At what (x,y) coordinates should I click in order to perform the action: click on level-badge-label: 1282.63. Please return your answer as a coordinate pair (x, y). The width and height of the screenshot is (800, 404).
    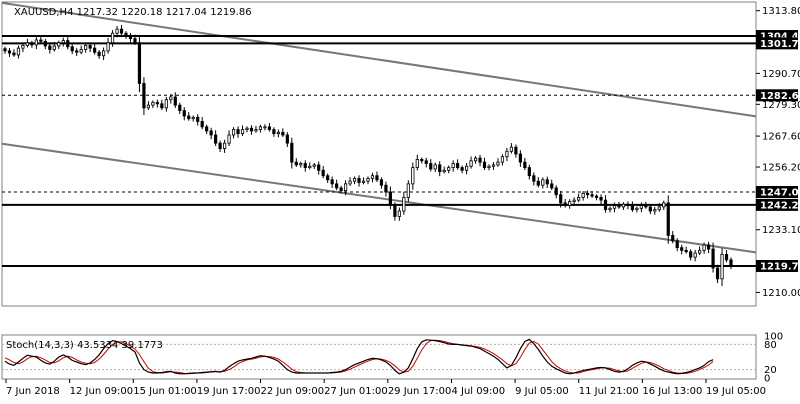
    Looking at the image, I should click on (780, 96).